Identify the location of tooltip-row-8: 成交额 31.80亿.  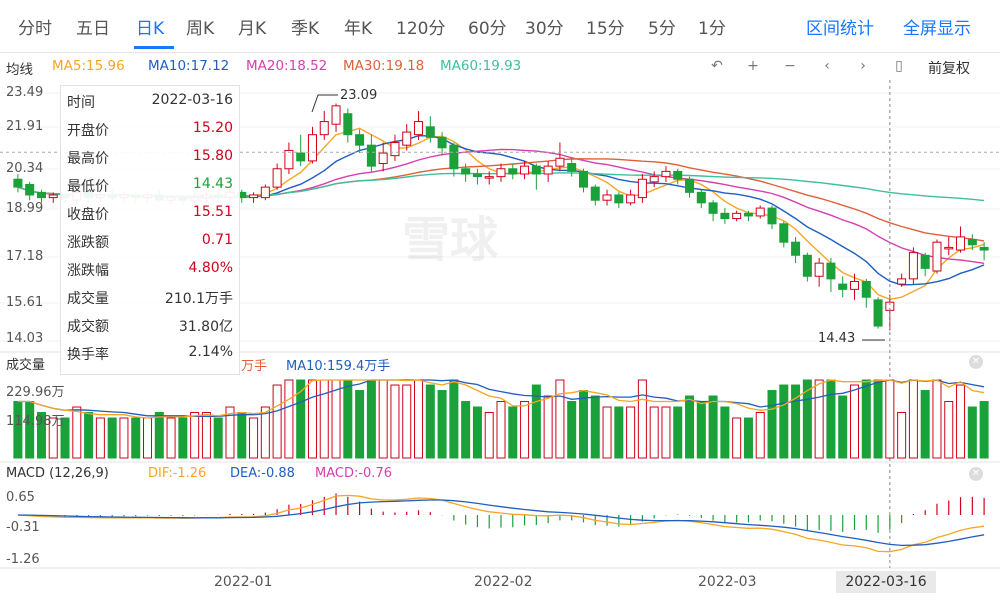
(150, 327).